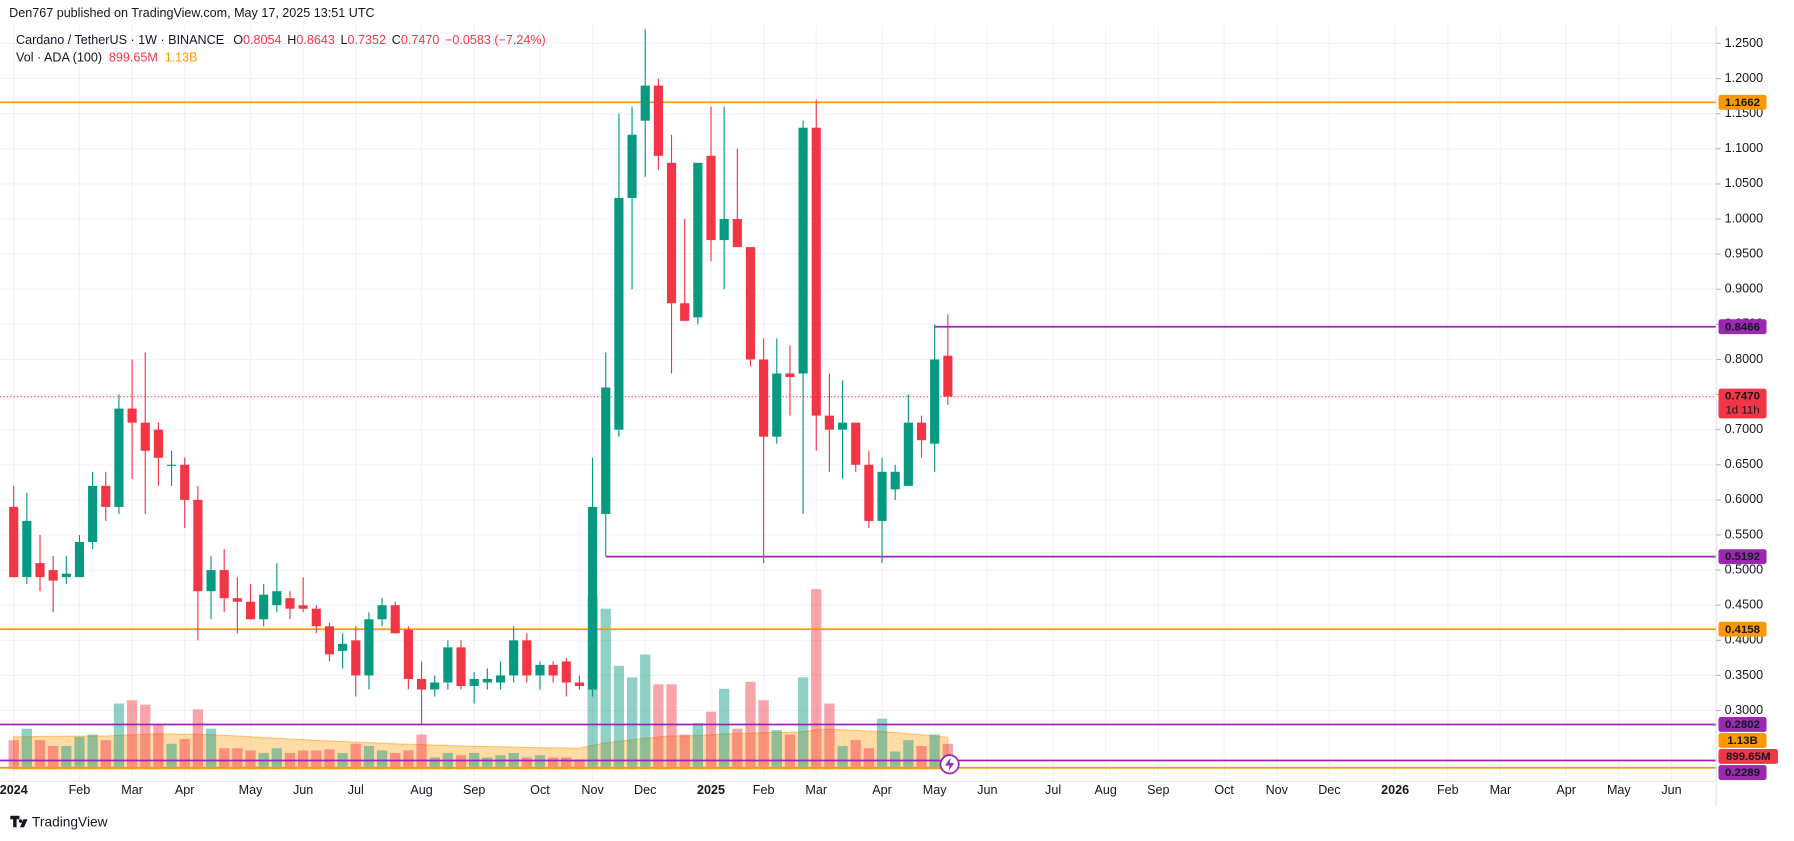 The height and width of the screenshot is (841, 1794). I want to click on ohlc-value: 0.8643, so click(315, 41).